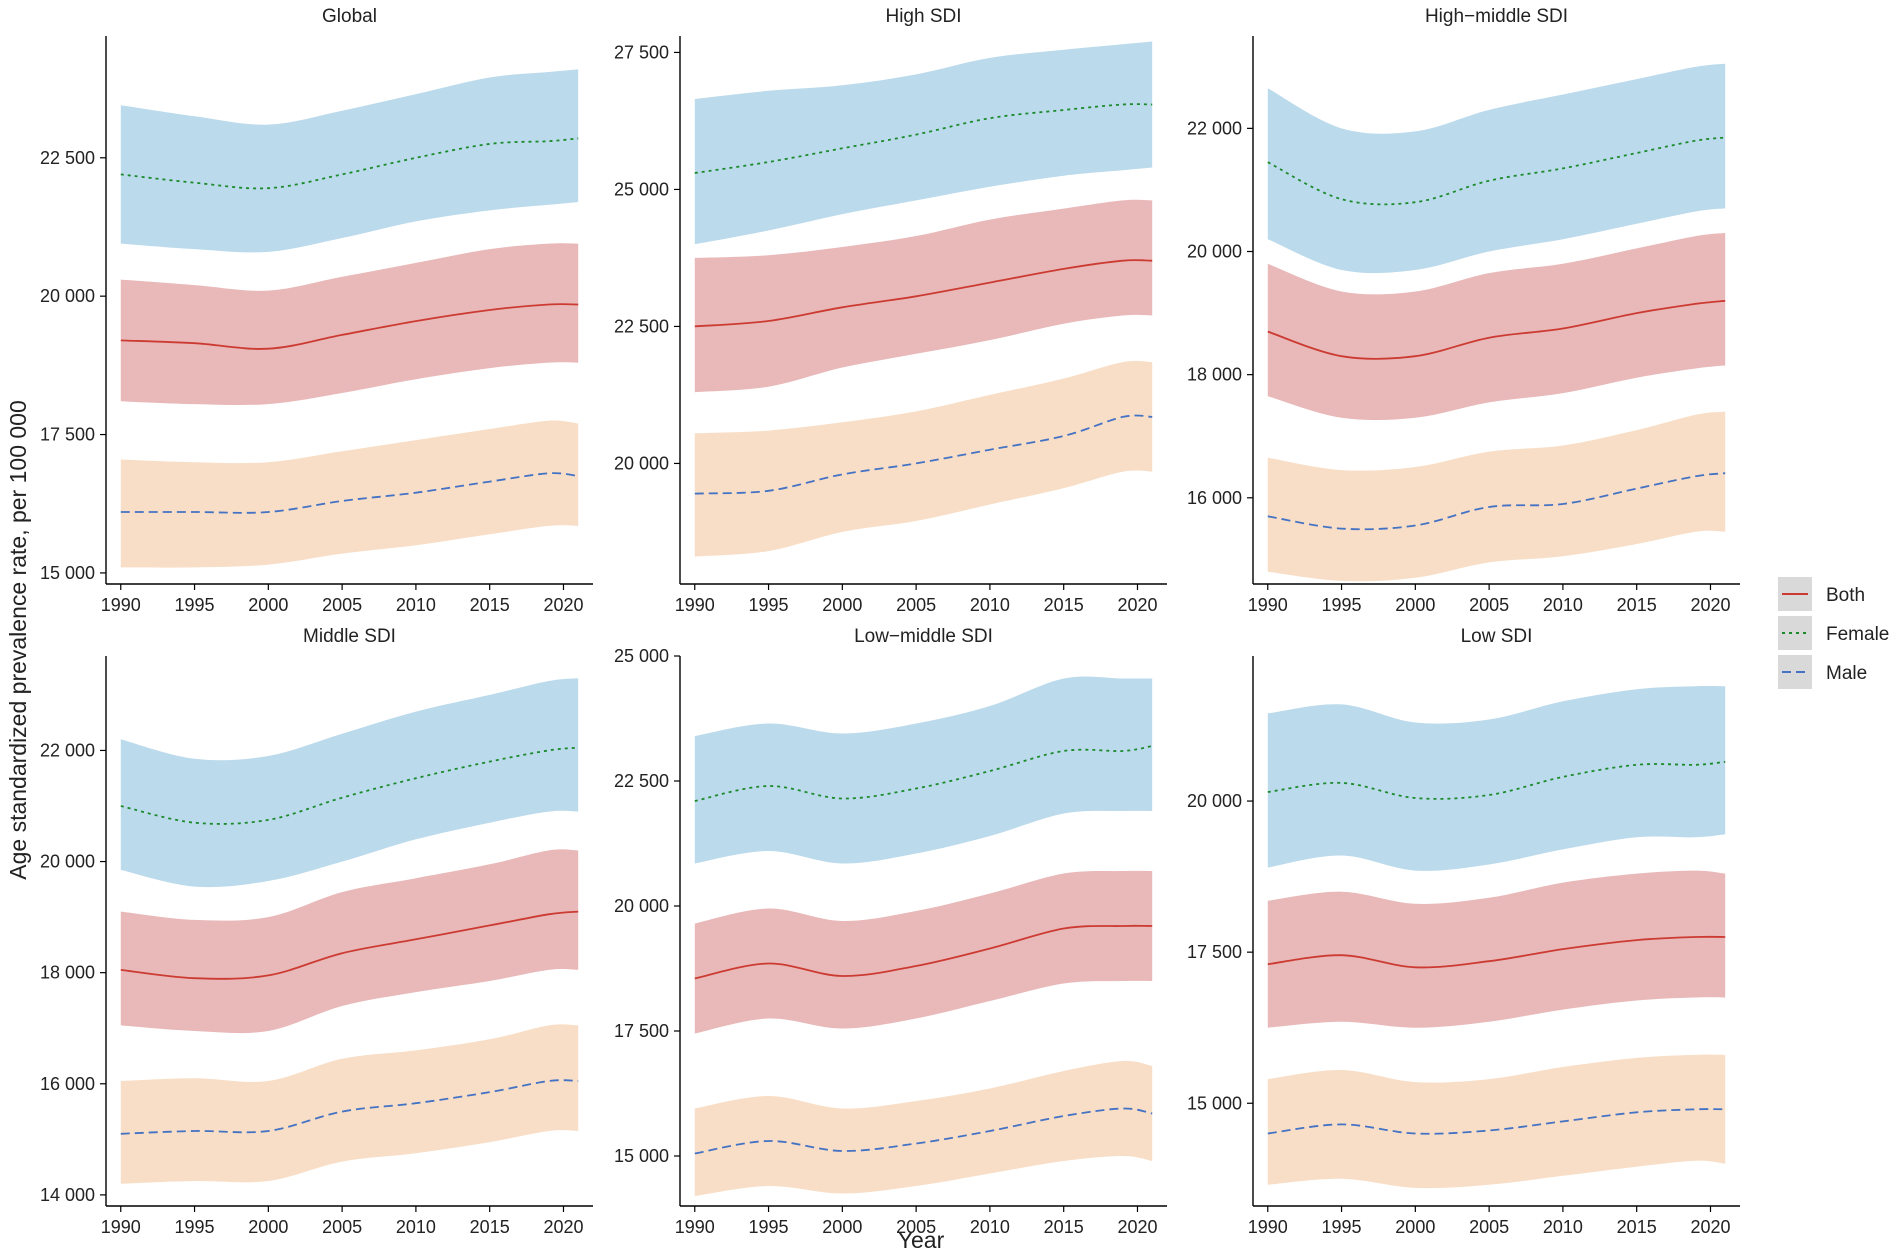 The width and height of the screenshot is (1902, 1260). Describe the element at coordinates (67, 750) in the screenshot. I see `y-tick-label: 22 000` at that location.